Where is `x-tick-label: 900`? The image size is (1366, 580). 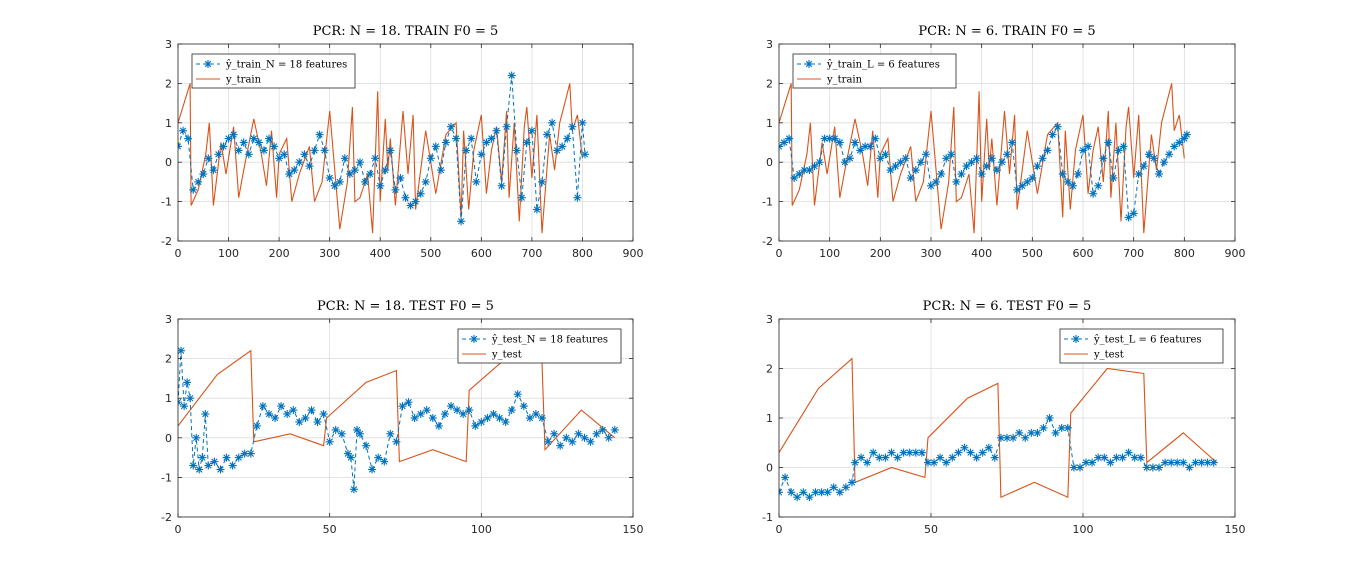 x-tick-label: 900 is located at coordinates (1235, 253).